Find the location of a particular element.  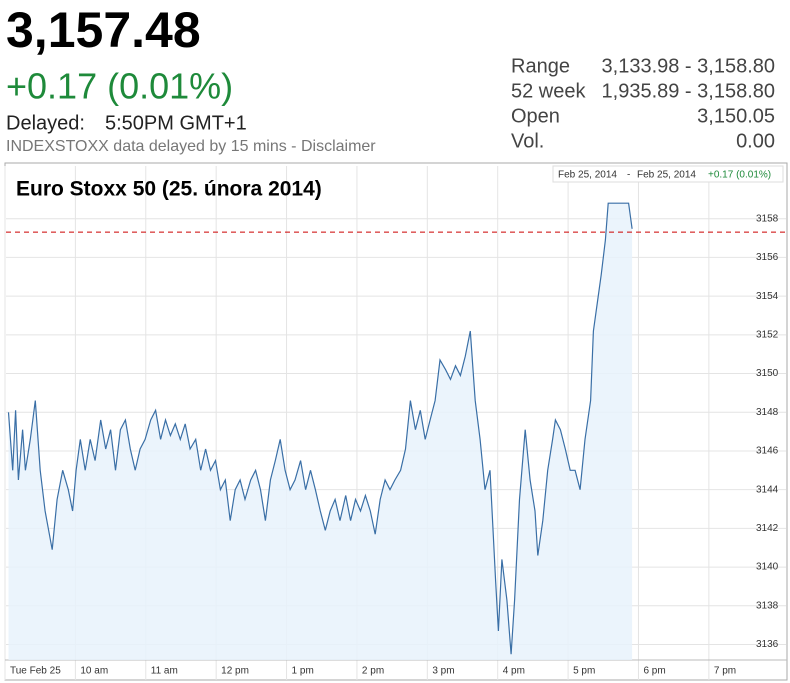

range-sep: - is located at coordinates (628, 175).